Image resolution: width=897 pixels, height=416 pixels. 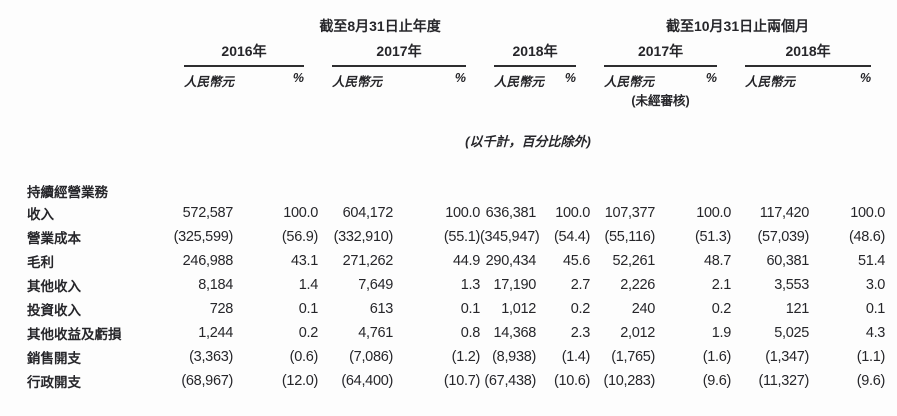 I want to click on year-header-2018: 2018年, so click(x=535, y=54).